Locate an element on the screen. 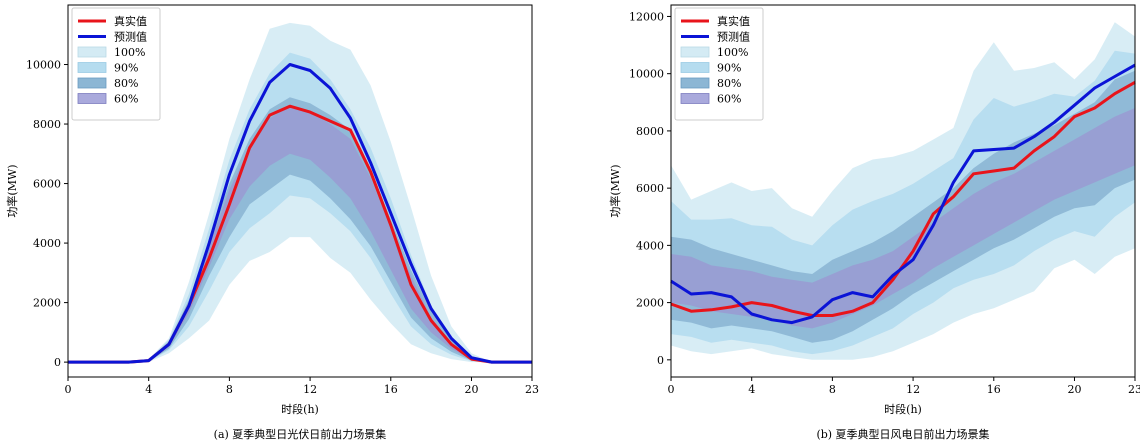  chart-caption: (a) 夏季典型日光伏日前出力场景集 is located at coordinates (300, 434).